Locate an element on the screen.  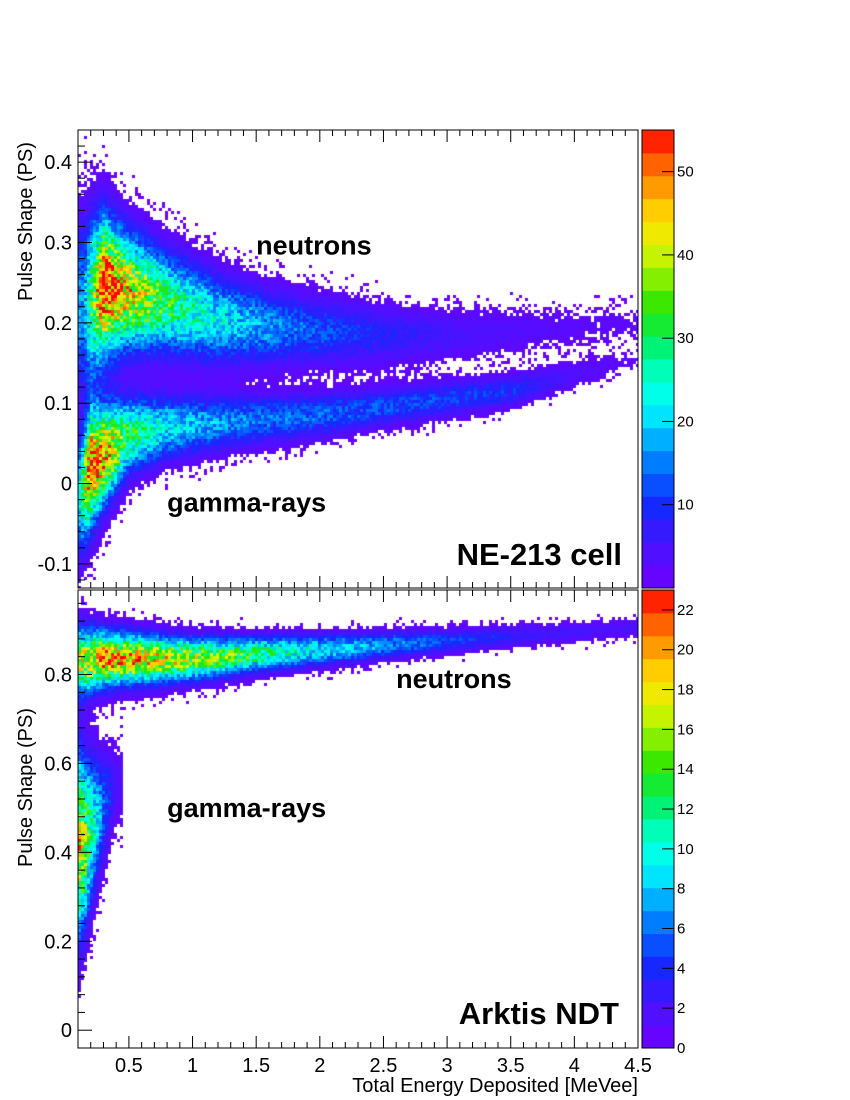
colorbar-tick-label: 8 is located at coordinates (681, 889).